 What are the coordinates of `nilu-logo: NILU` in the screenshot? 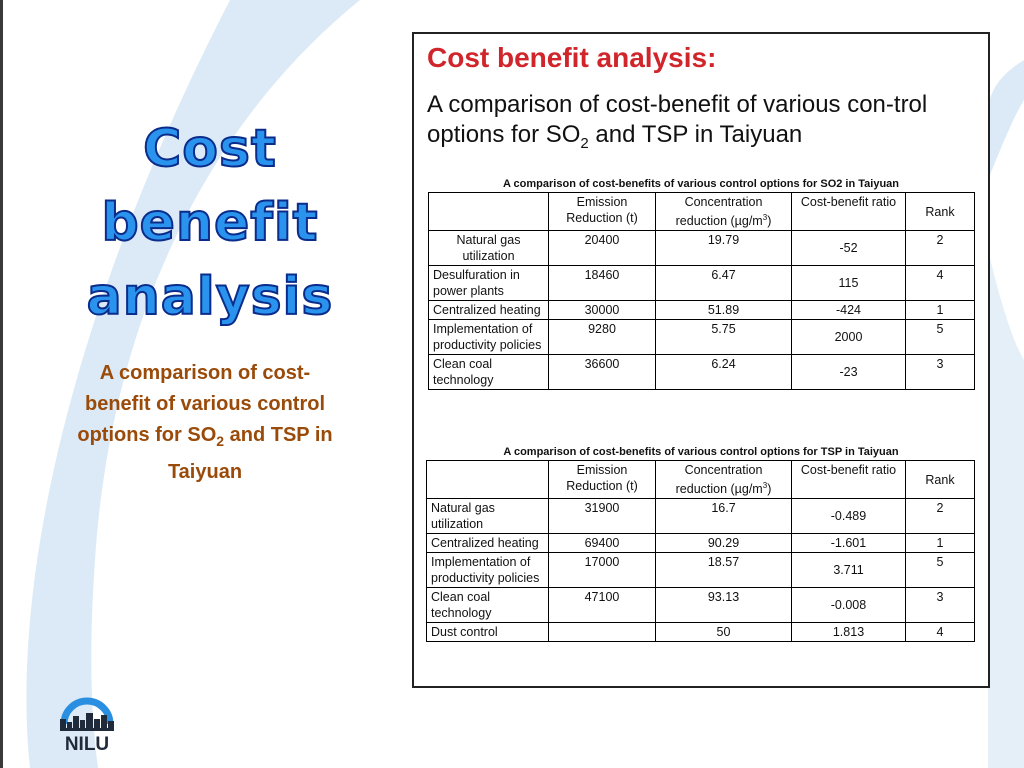 It's located at (87, 721).